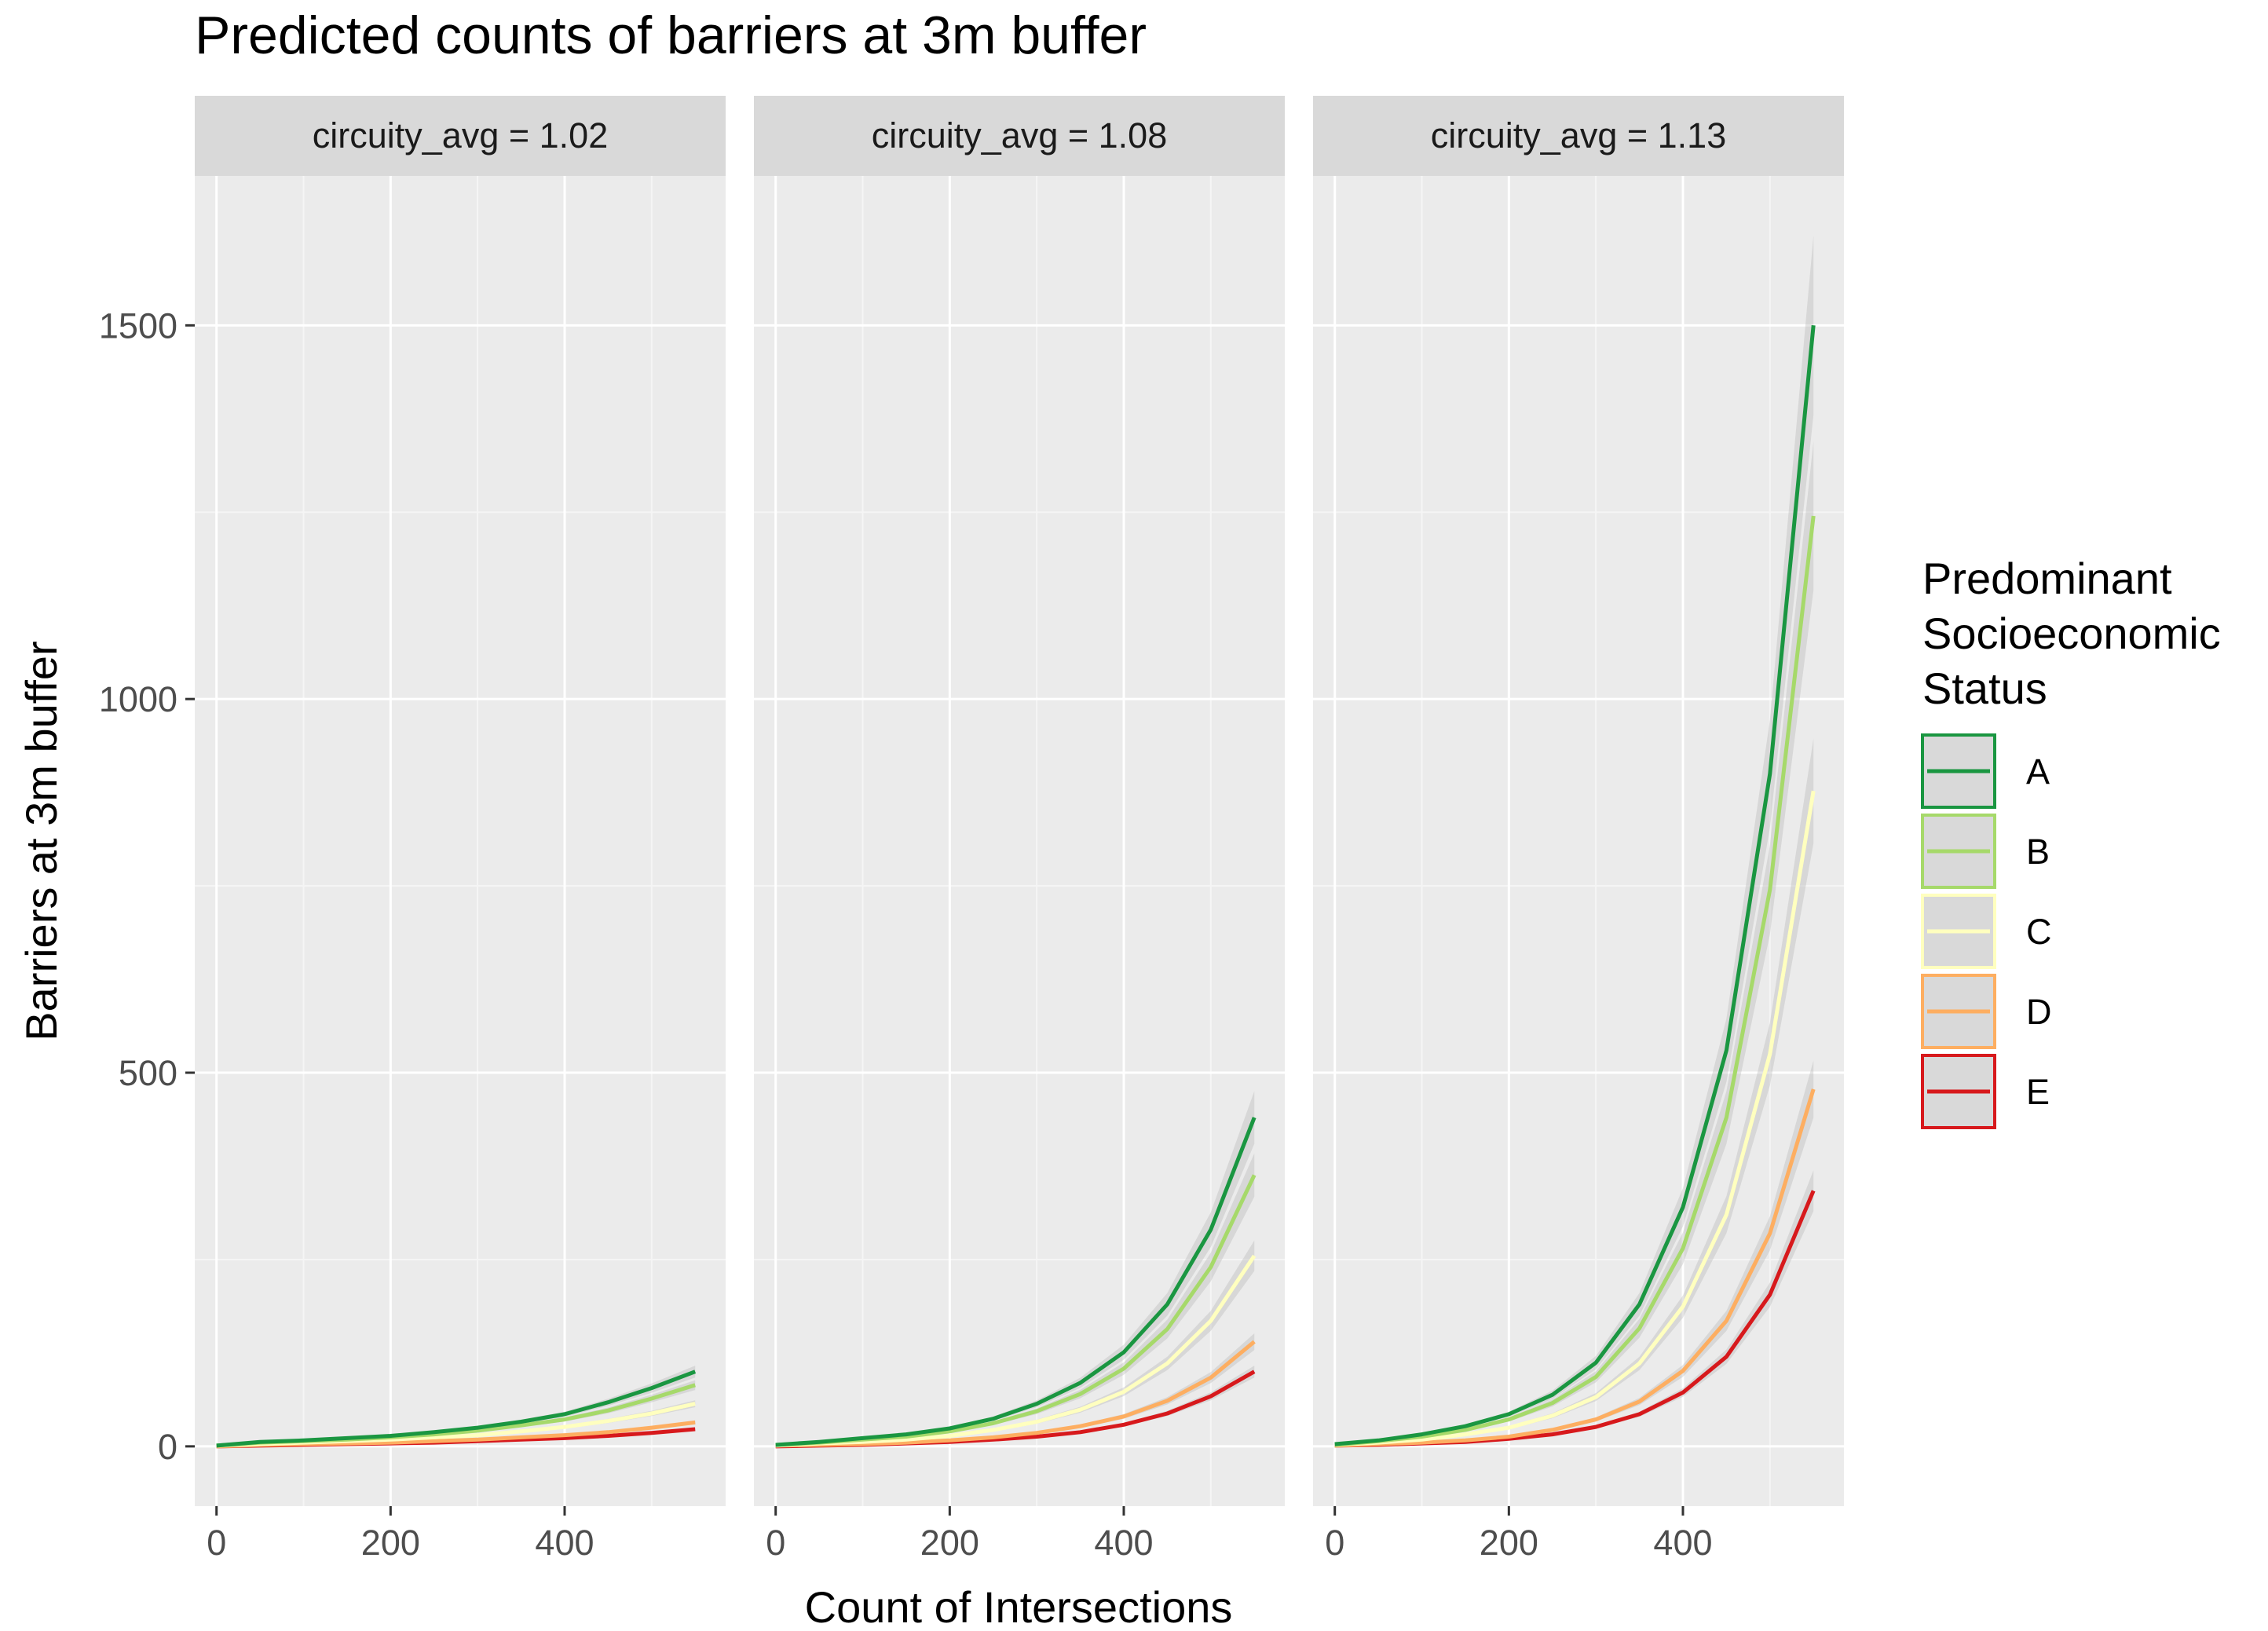 Image resolution: width=2268 pixels, height=1631 pixels. What do you see at coordinates (168, 1447) in the screenshot?
I see `y-tick-label: 0` at bounding box center [168, 1447].